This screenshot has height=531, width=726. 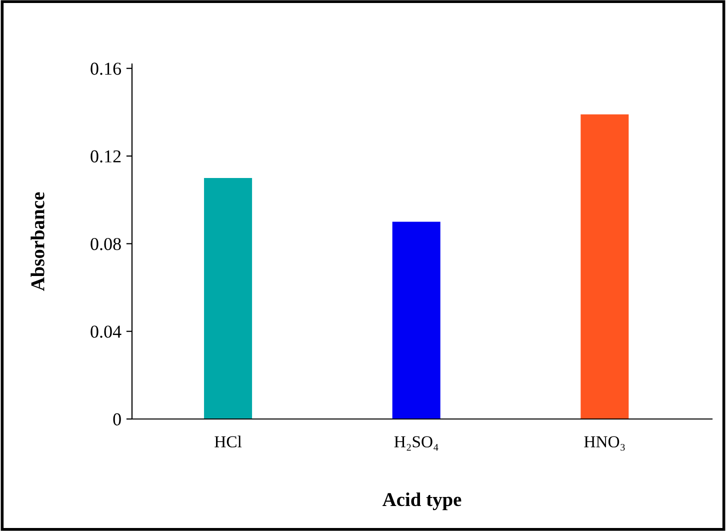 I want to click on y-tick-label: 0.12, so click(x=105, y=156).